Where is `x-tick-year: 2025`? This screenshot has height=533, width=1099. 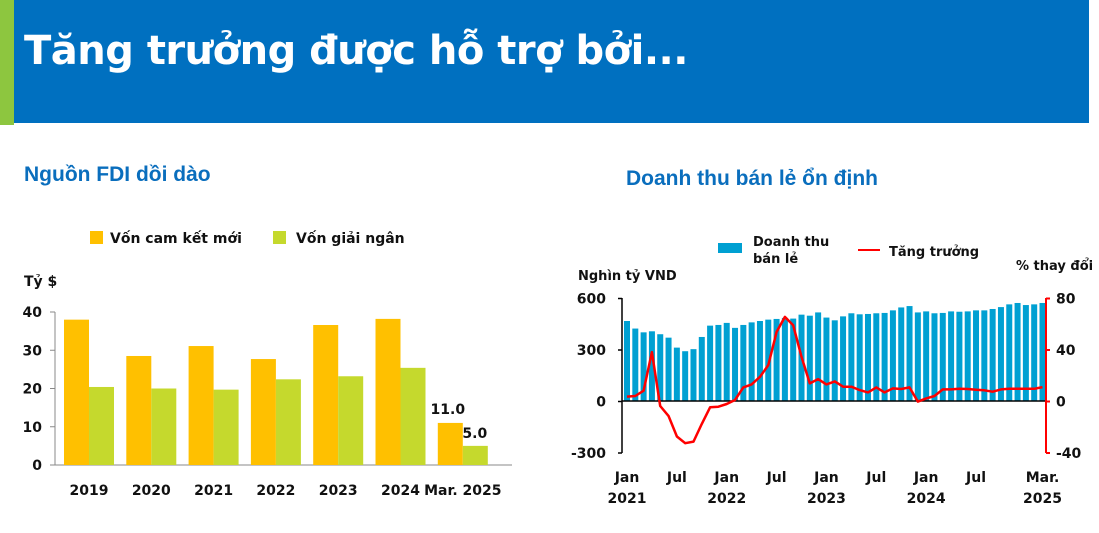
x-tick-year: 2025 is located at coordinates (1042, 499).